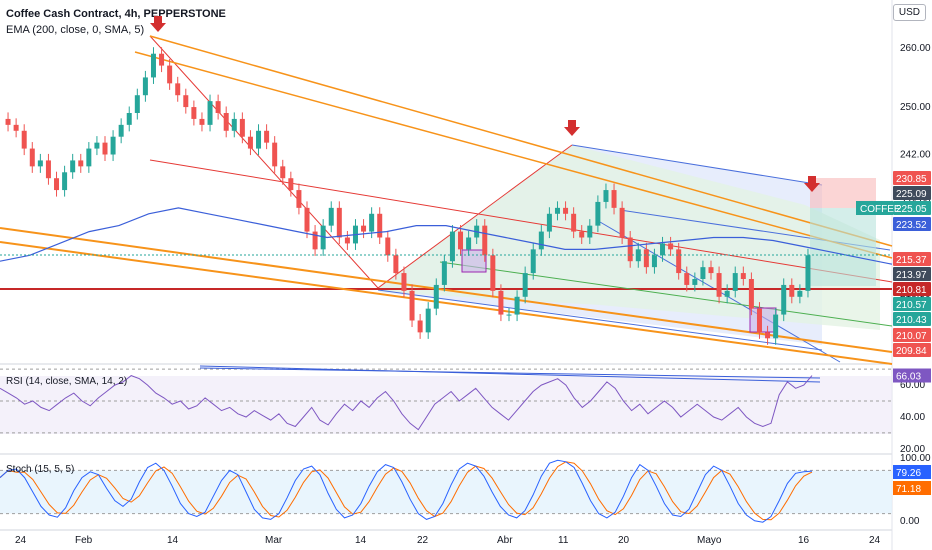 The image size is (932, 550). What do you see at coordinates (911, 290) in the screenshot?
I see `price-label: 210.81` at bounding box center [911, 290].